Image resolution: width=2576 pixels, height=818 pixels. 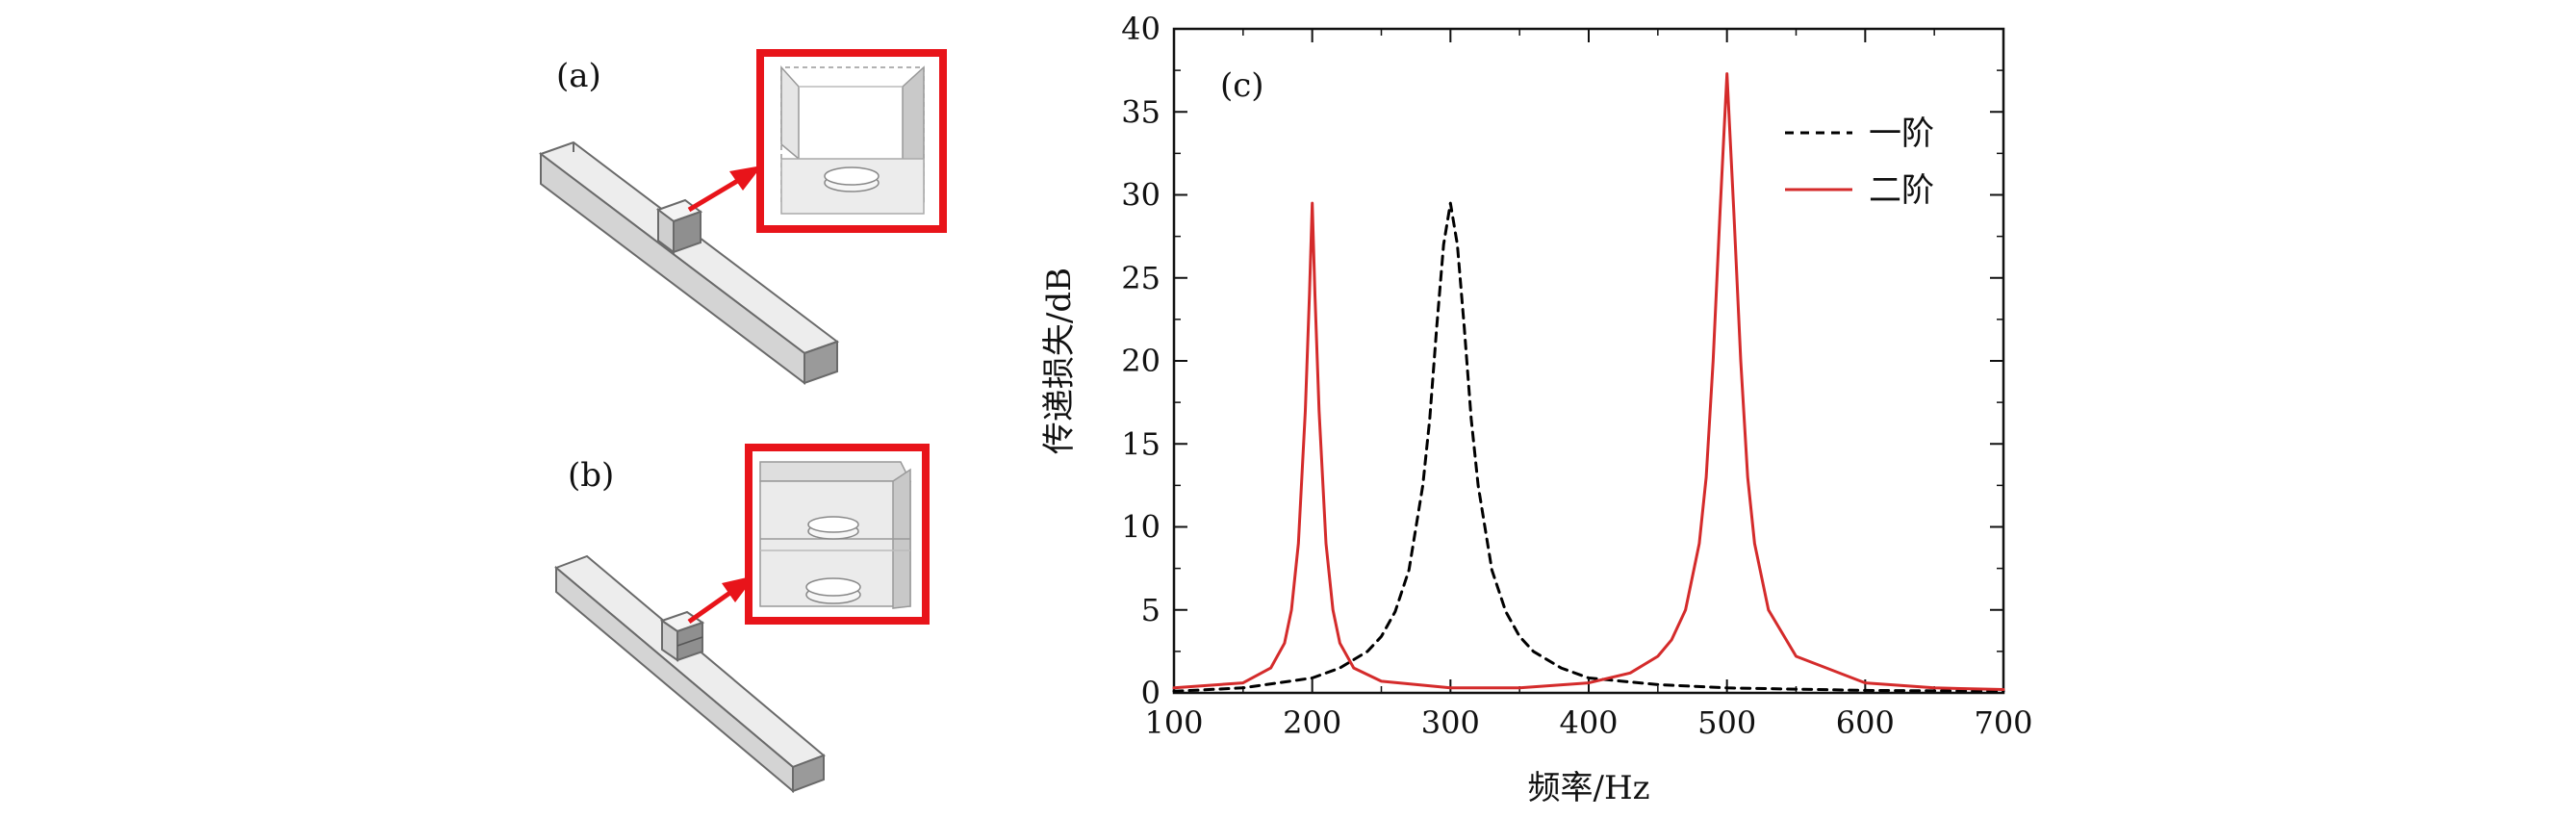 What do you see at coordinates (1140, 443) in the screenshot?
I see `y-tick-label: 15` at bounding box center [1140, 443].